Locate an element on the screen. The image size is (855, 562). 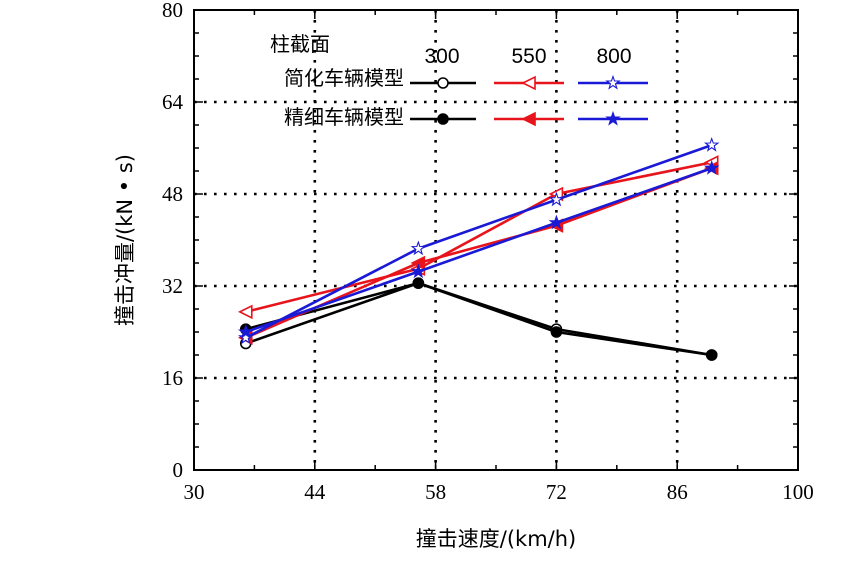
y-tick-labels: 0 16 32 48 64 80 is located at coordinates (173, 241).